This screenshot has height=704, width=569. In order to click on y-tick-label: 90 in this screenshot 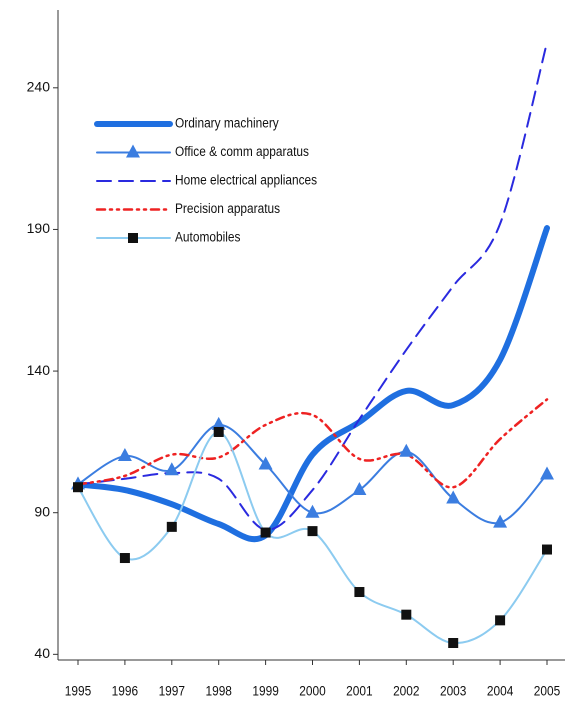, I will do `click(42, 511)`.